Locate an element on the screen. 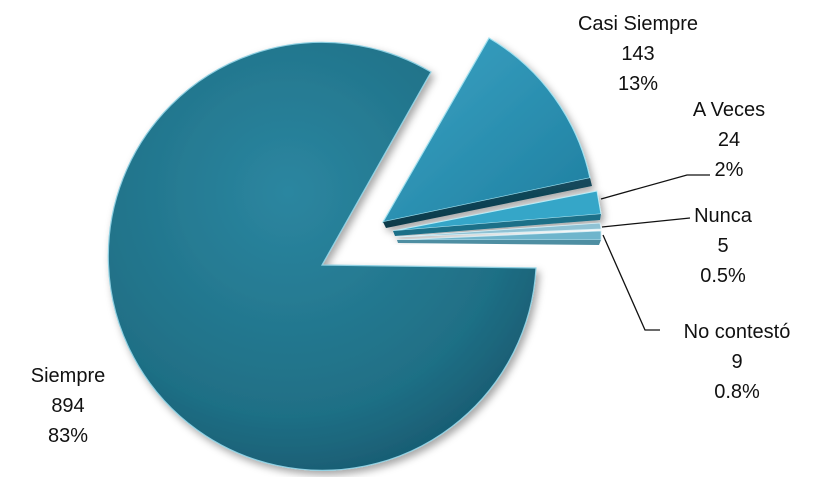  slice-casi-siempre is located at coordinates (486, 132).